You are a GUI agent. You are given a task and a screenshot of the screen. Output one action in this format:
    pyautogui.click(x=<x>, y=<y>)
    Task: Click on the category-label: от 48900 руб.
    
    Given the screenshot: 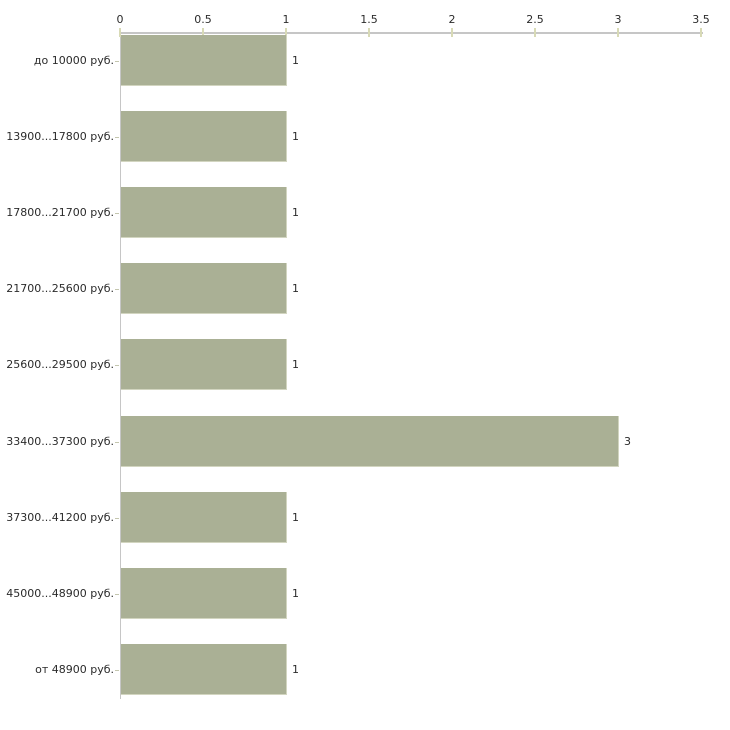 What is the action you would take?
    pyautogui.click(x=74, y=669)
    